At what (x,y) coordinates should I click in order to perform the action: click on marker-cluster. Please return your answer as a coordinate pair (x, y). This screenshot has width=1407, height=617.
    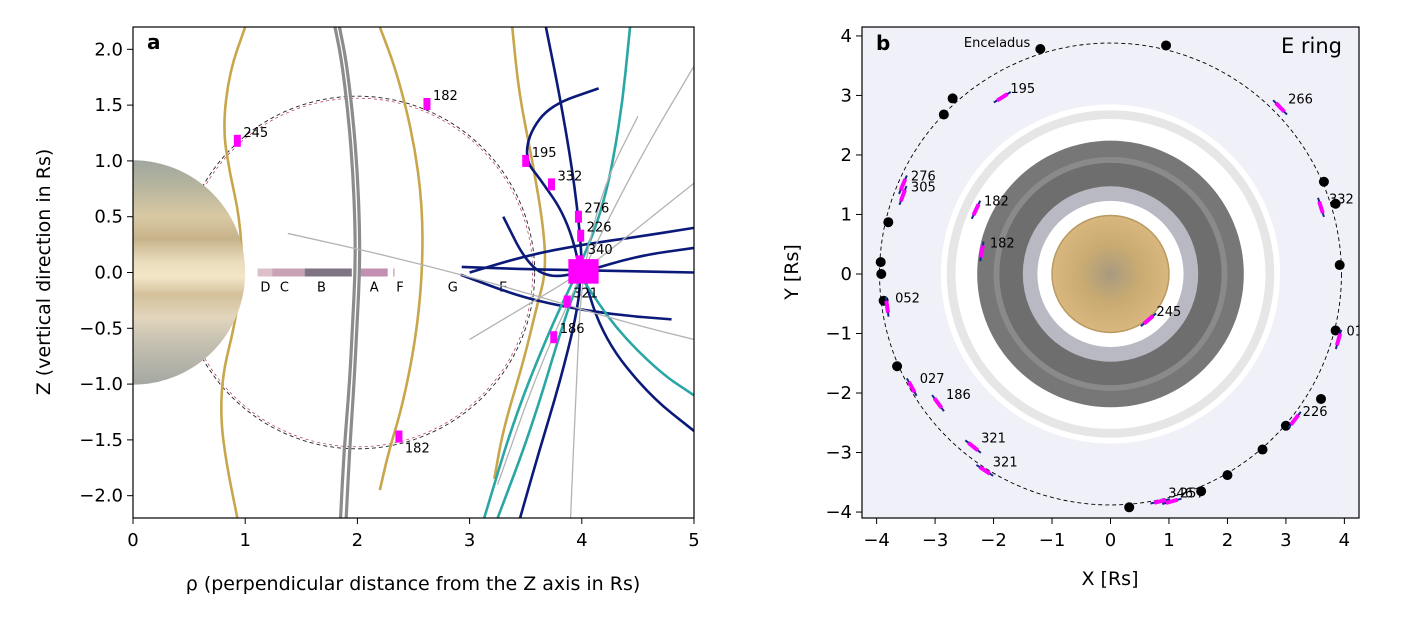
    Looking at the image, I should click on (583, 271).